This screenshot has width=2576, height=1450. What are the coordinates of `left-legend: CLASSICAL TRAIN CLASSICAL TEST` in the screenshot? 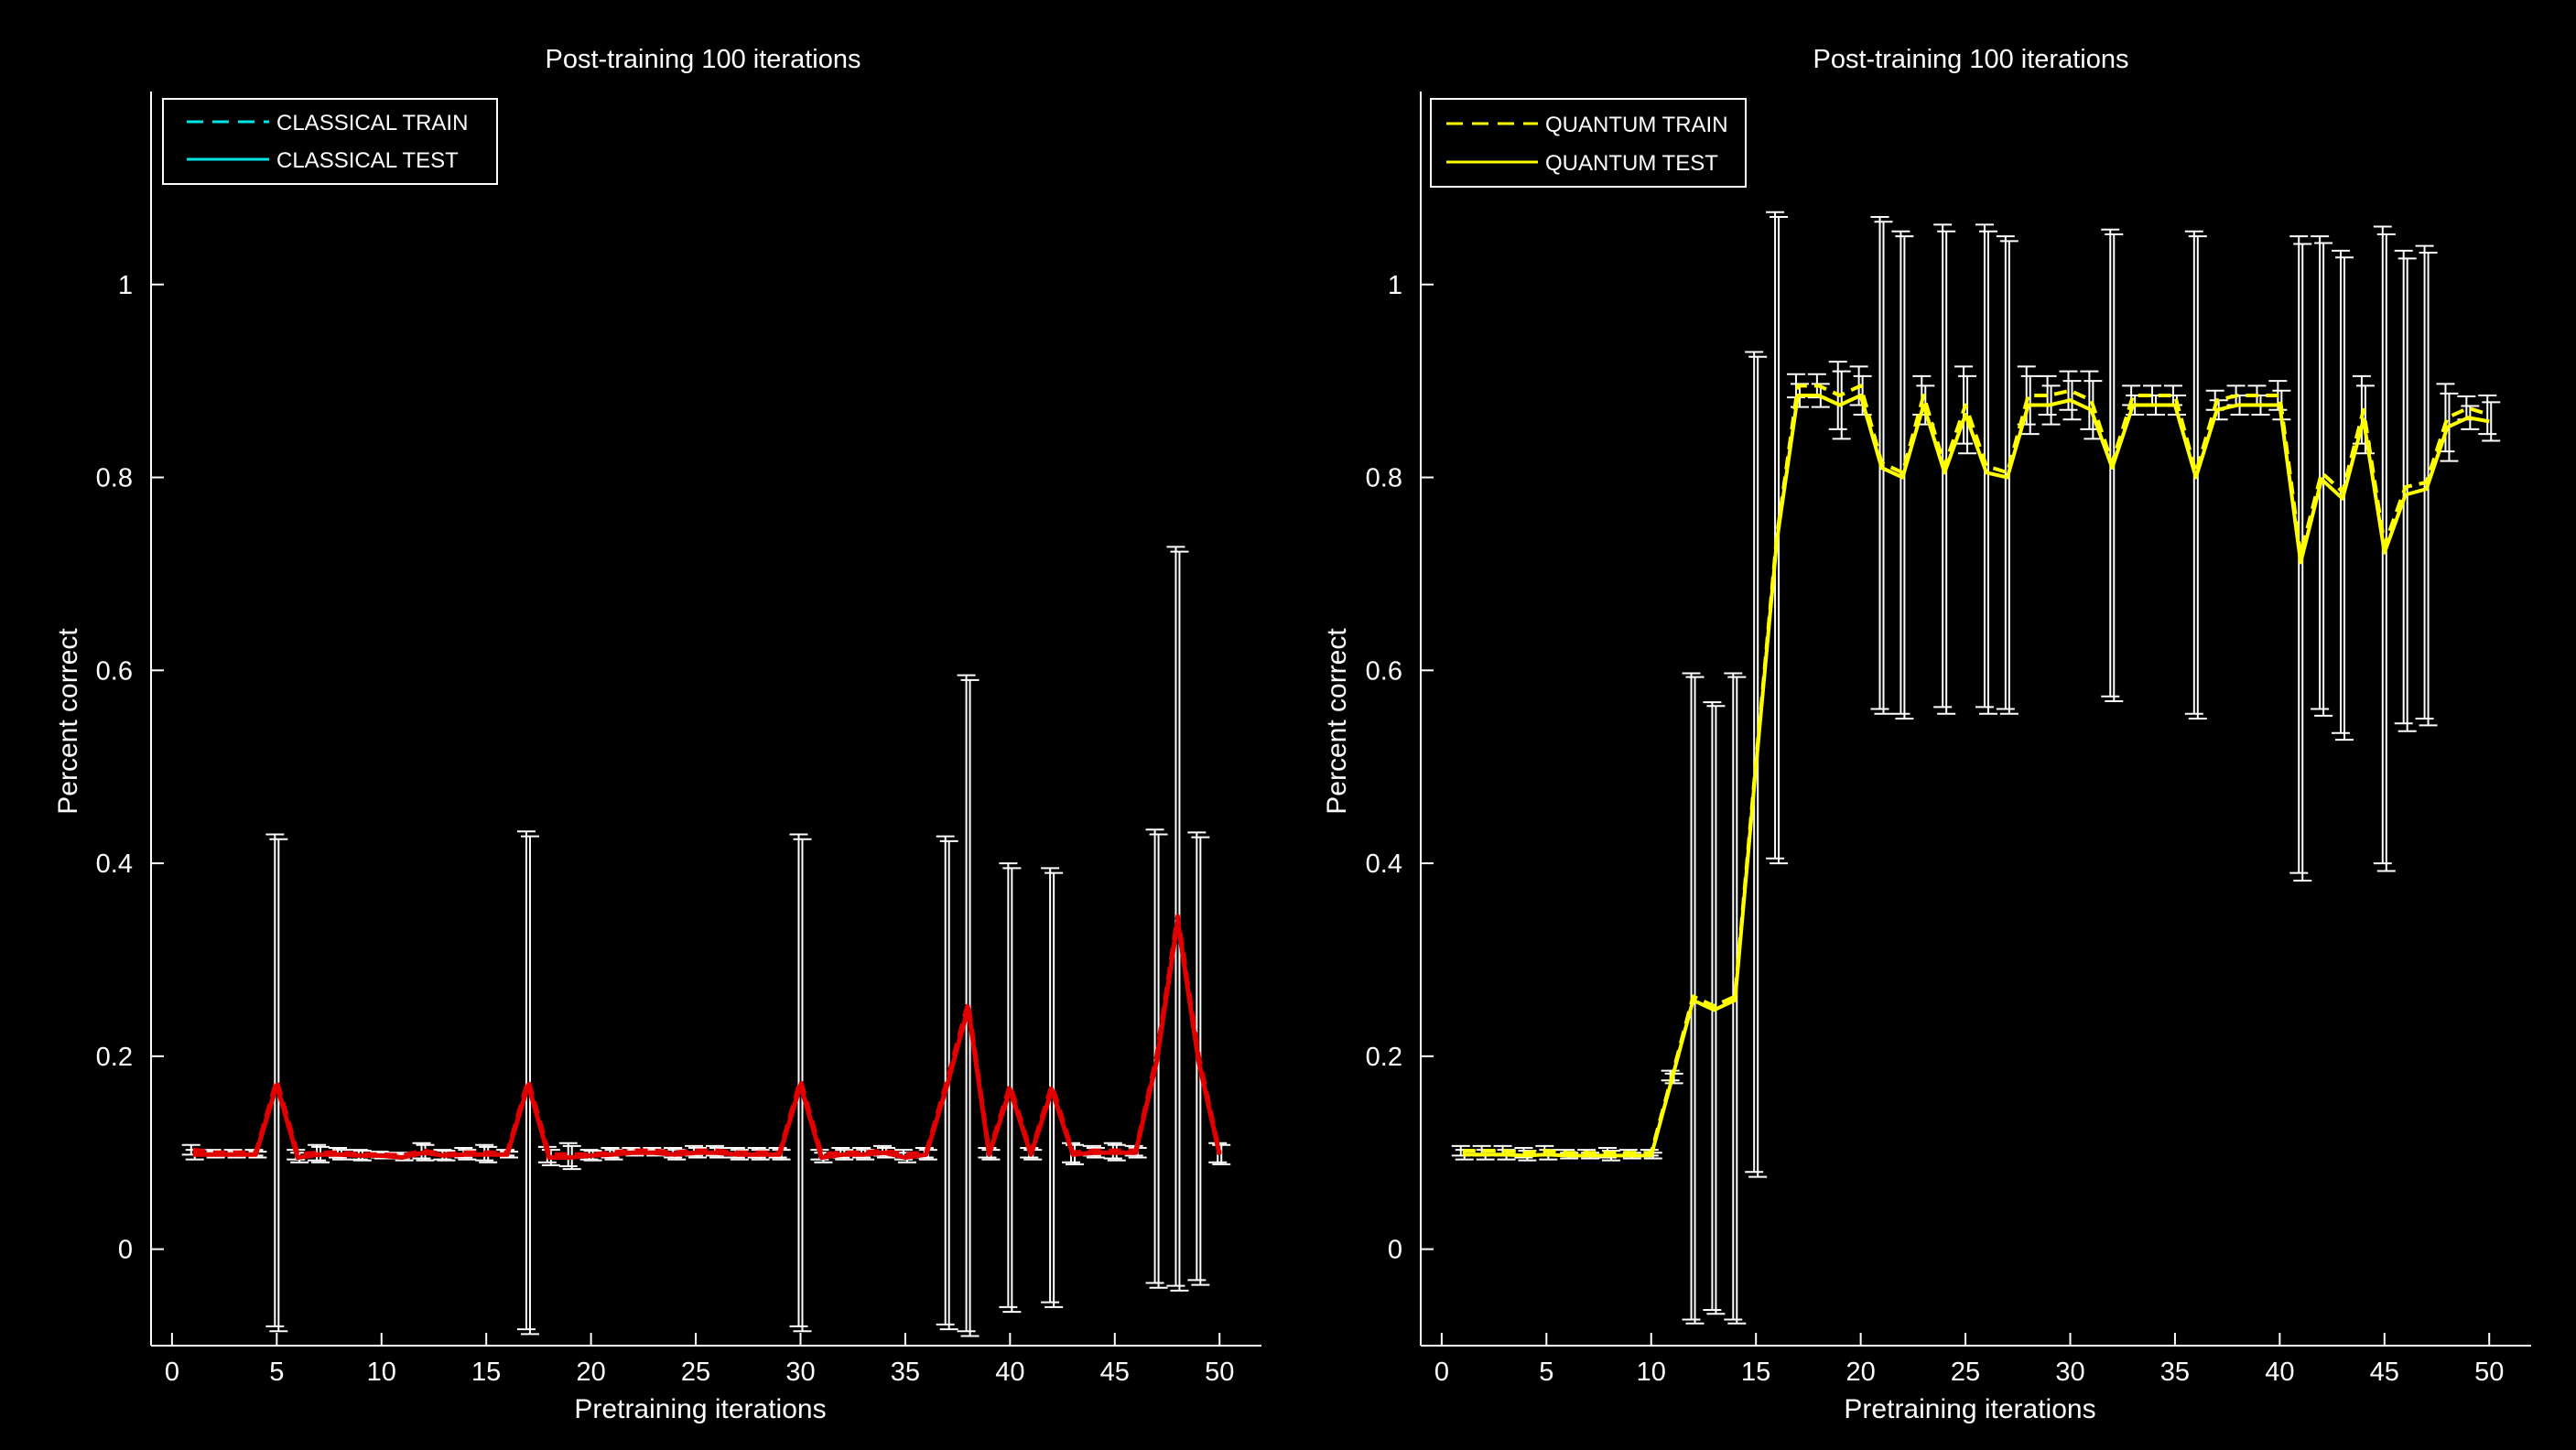 It's located at (330, 142).